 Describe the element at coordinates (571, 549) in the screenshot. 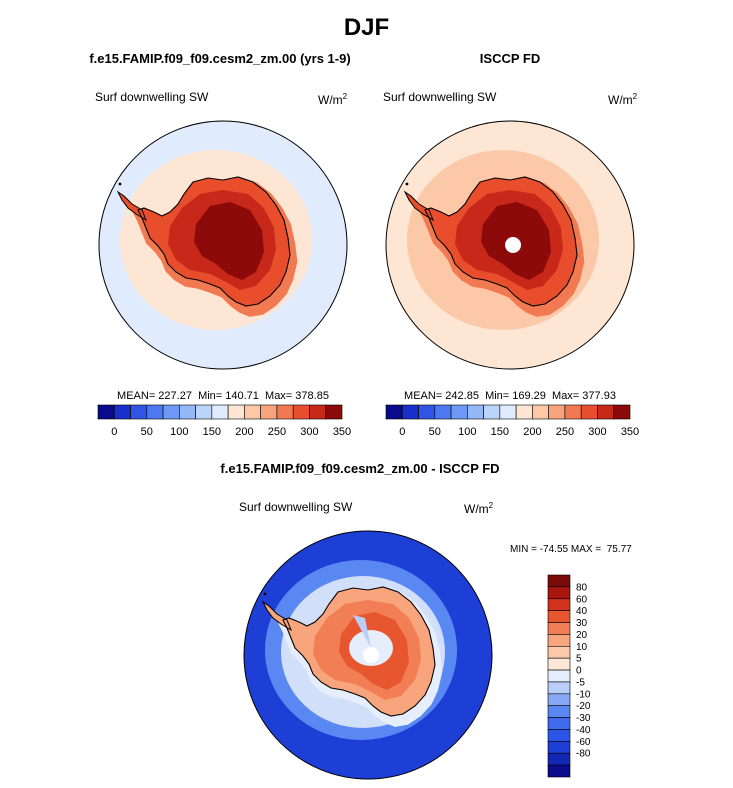

I see `panel3-stats: MIN = -74.55 MAX = 75.77` at that location.